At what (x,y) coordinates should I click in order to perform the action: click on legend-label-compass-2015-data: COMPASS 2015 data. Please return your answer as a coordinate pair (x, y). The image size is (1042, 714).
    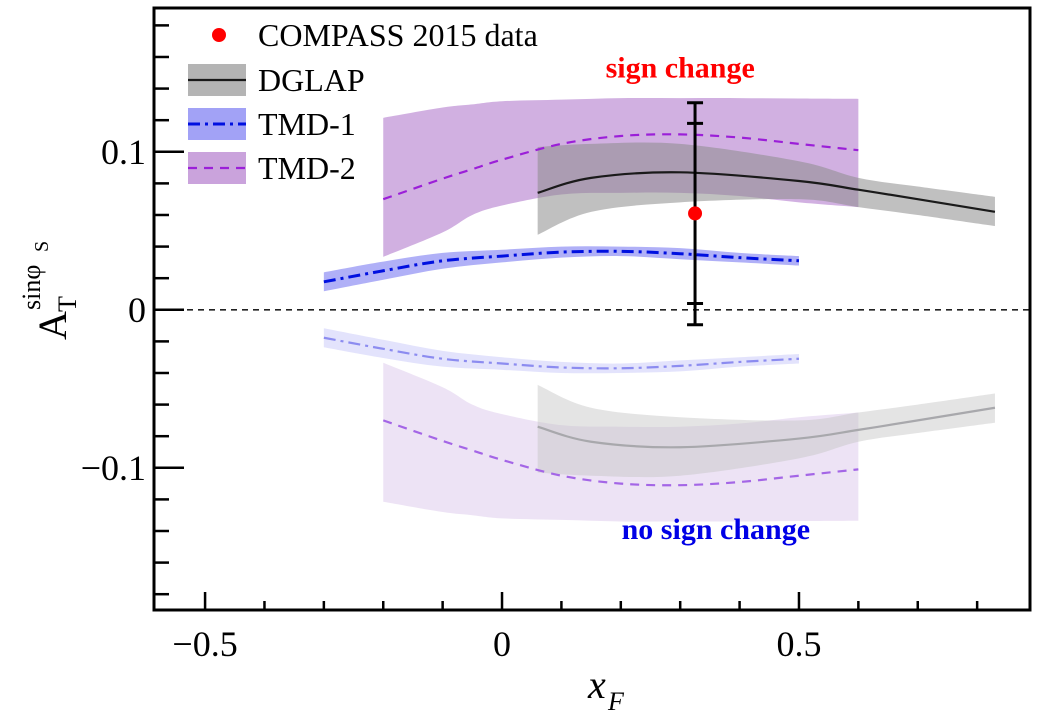
    Looking at the image, I should click on (398, 35).